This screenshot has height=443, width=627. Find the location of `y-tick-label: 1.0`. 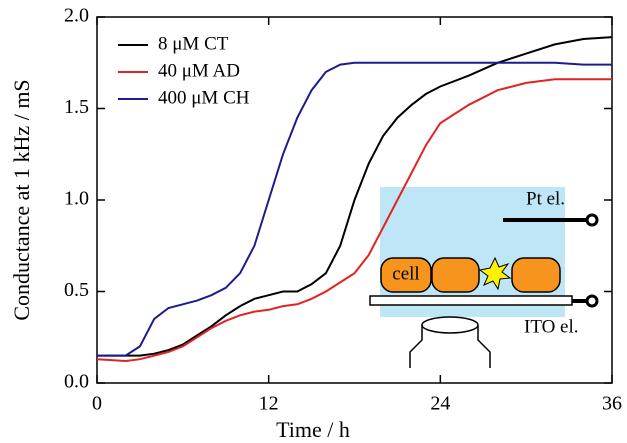

y-tick-label: 1.0 is located at coordinates (76, 199).